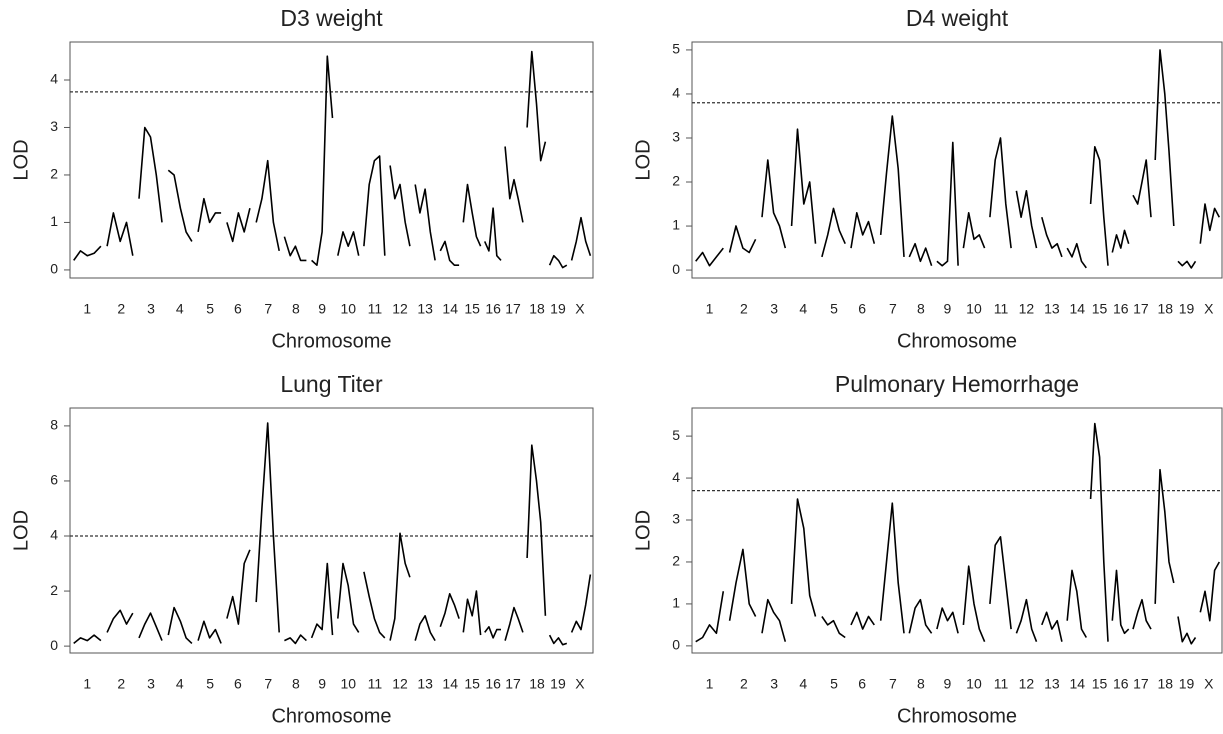 The height and width of the screenshot is (734, 1223). Describe the element at coordinates (331, 384) in the screenshot. I see `panel-title: Lung Titer` at that location.